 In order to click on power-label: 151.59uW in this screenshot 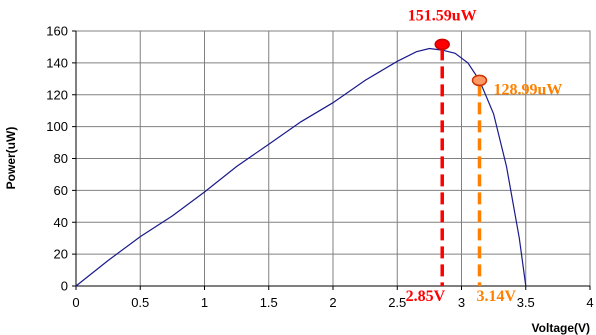, I will do `click(442, 15)`.